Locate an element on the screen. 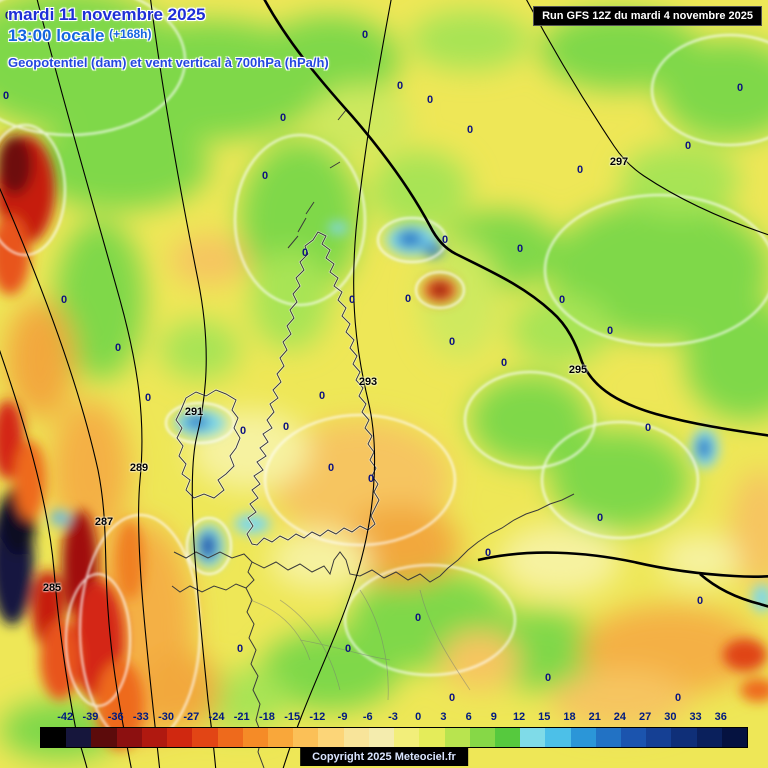 The height and width of the screenshot is (768, 768). forecast-date: mardi 11 novembre 2025 is located at coordinates (107, 14).